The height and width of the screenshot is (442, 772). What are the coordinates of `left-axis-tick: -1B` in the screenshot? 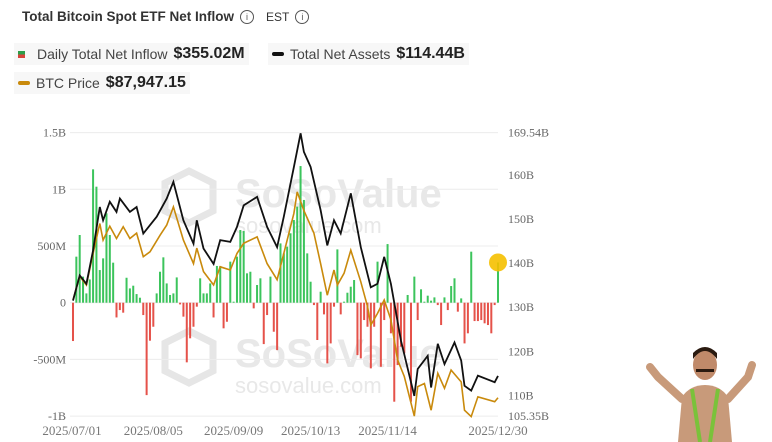 It's located at (57, 416).